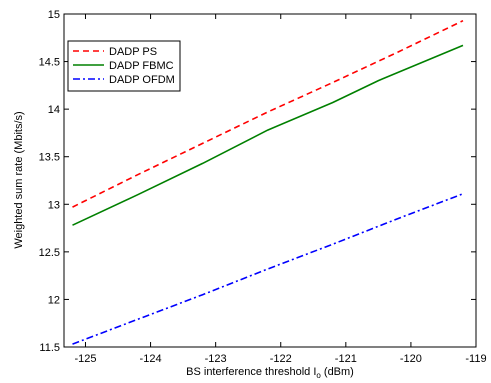  What do you see at coordinates (251, 372) in the screenshot?
I see `x-axis-title-main: BS interference threshold I` at bounding box center [251, 372].